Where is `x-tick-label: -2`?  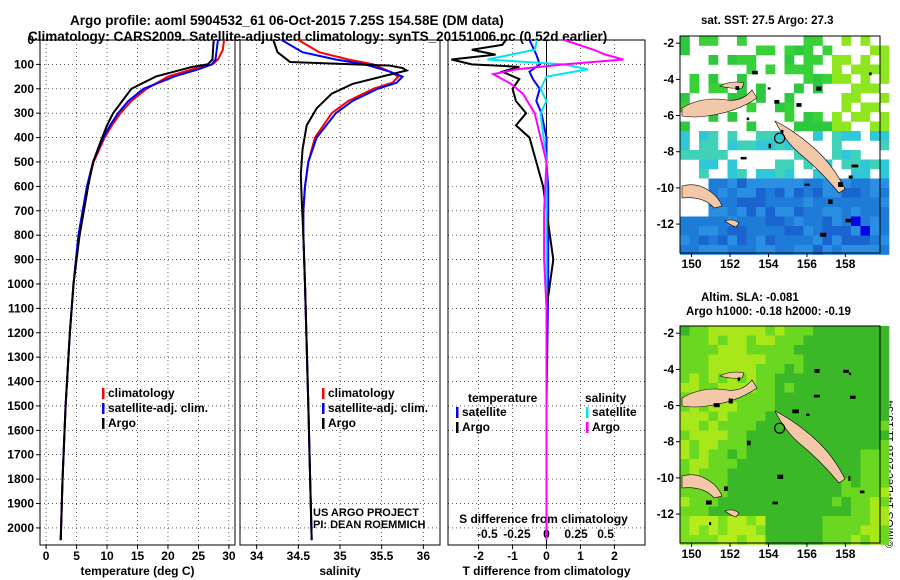 x-tick-label: -2 is located at coordinates (478, 556).